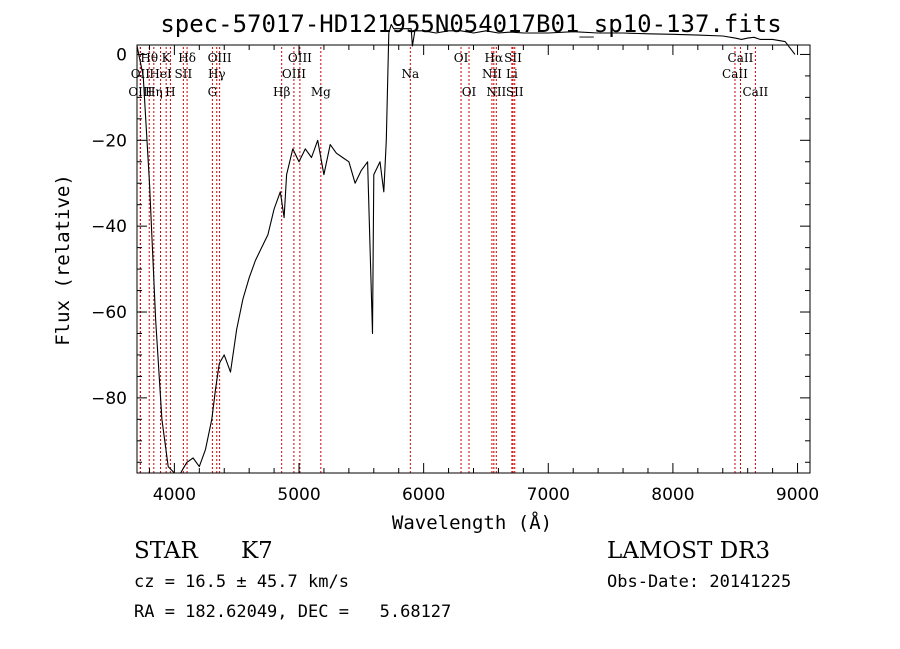 The height and width of the screenshot is (649, 900). I want to click on line-marker-label: Hη, so click(154, 92).